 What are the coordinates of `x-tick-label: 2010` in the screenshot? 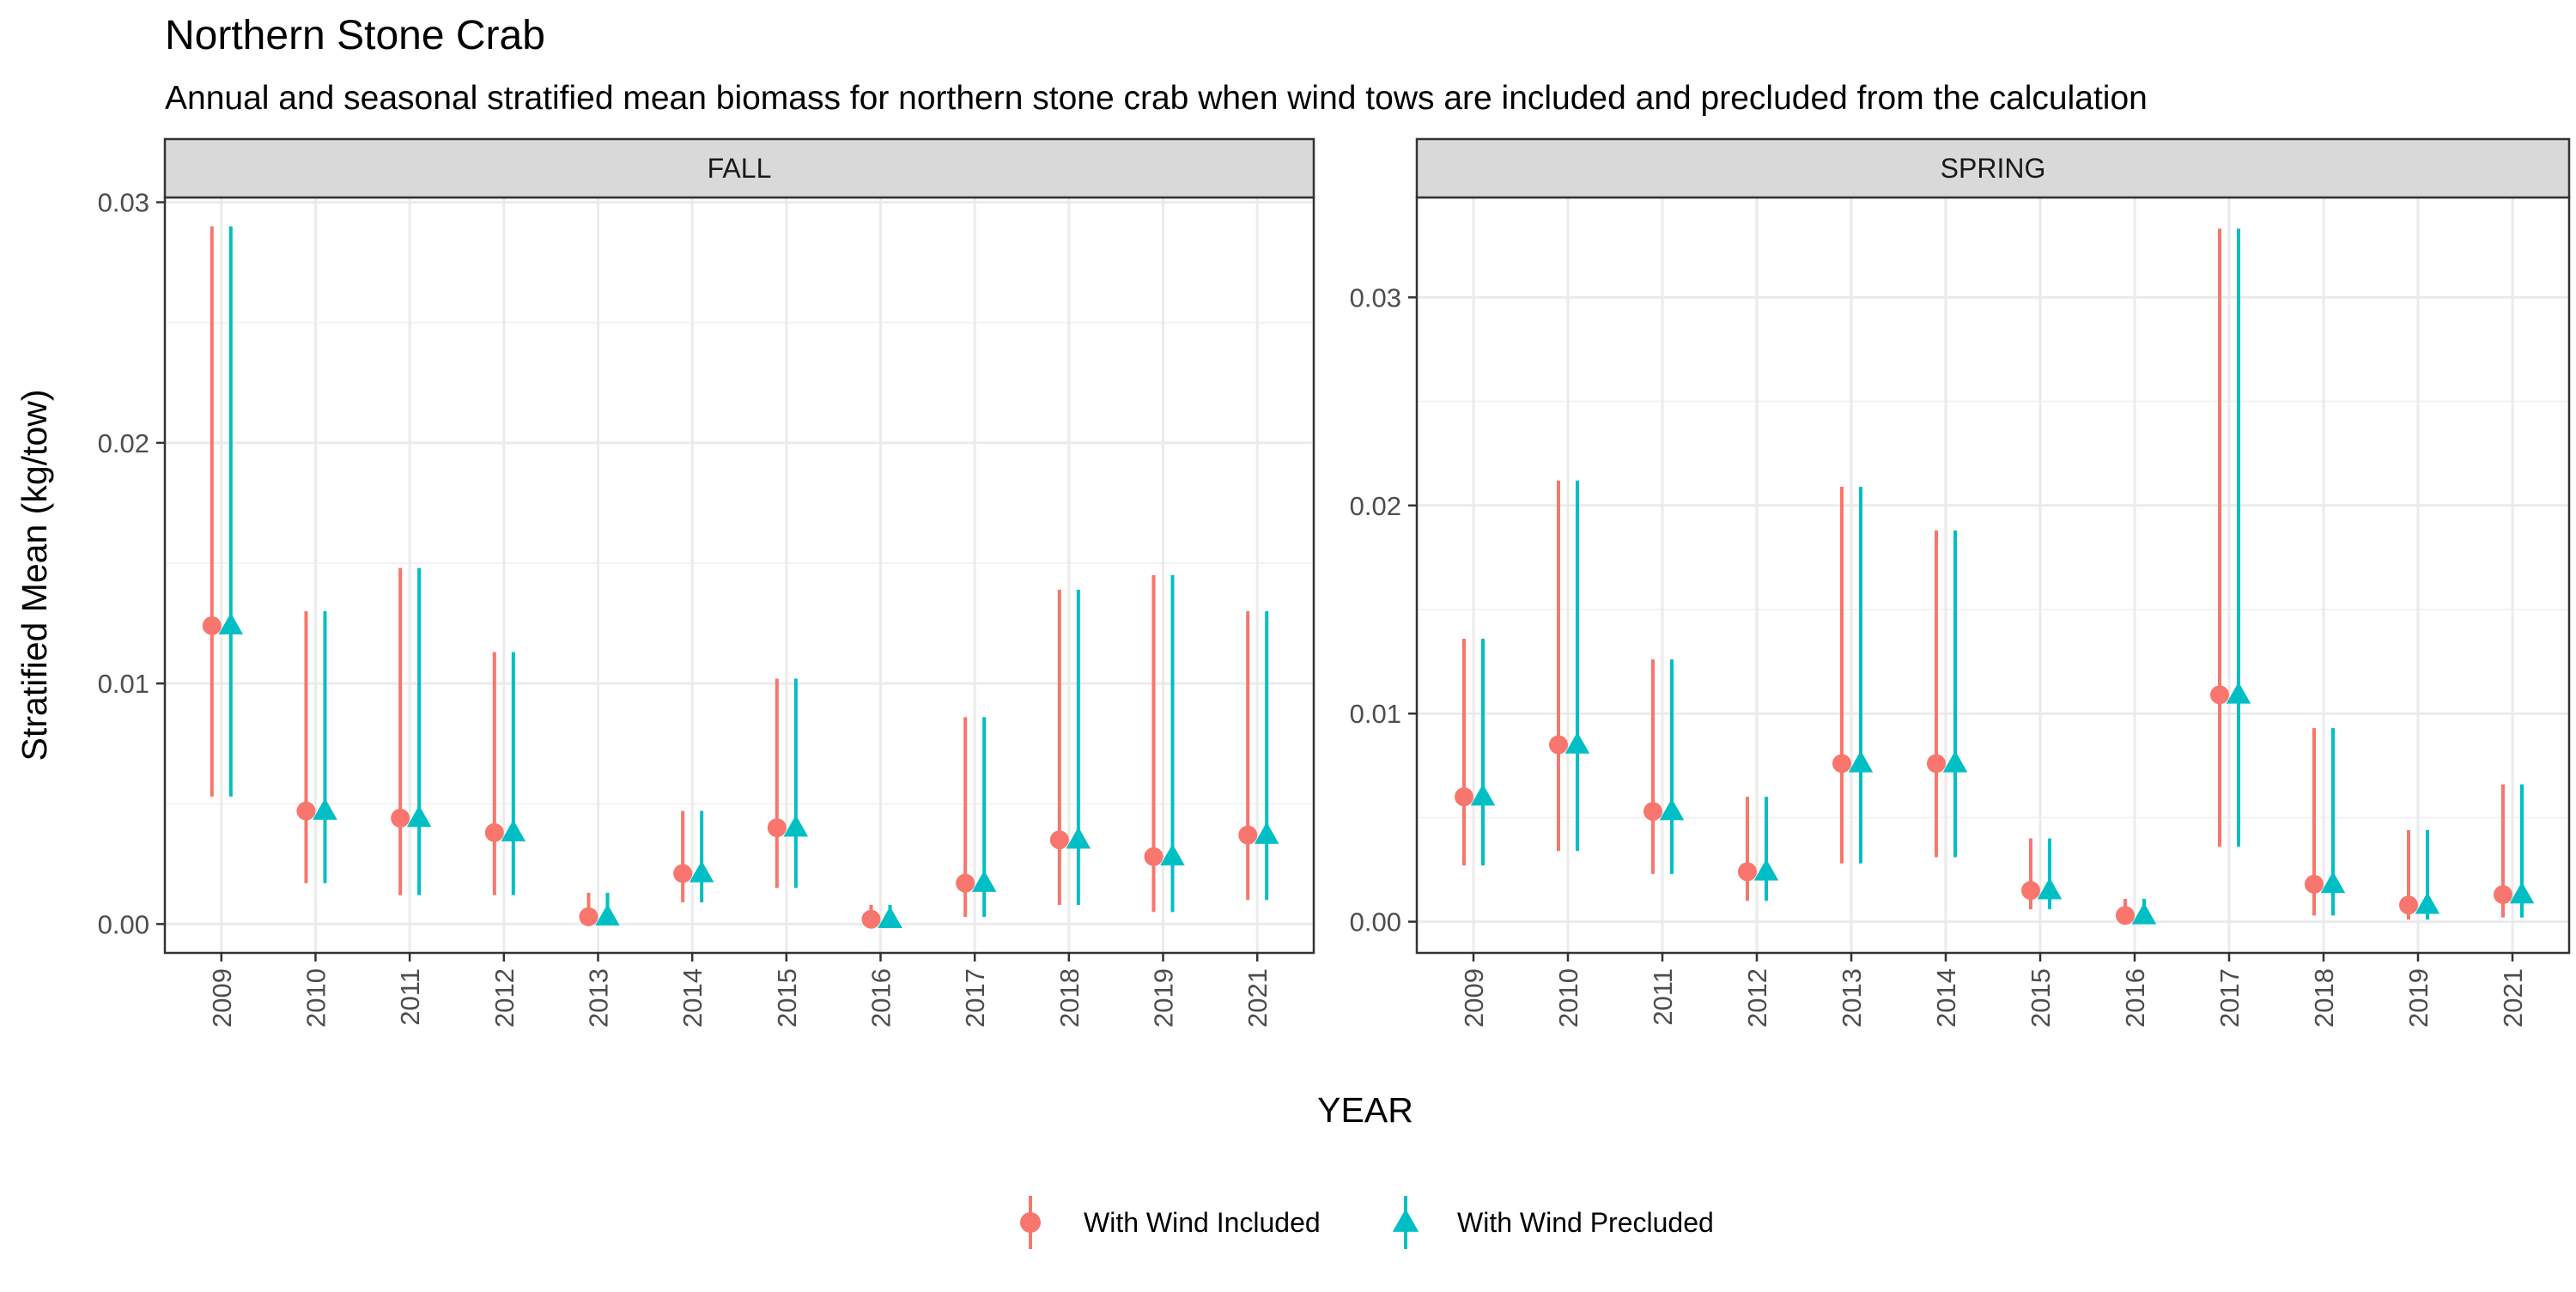 It's located at (1568, 998).